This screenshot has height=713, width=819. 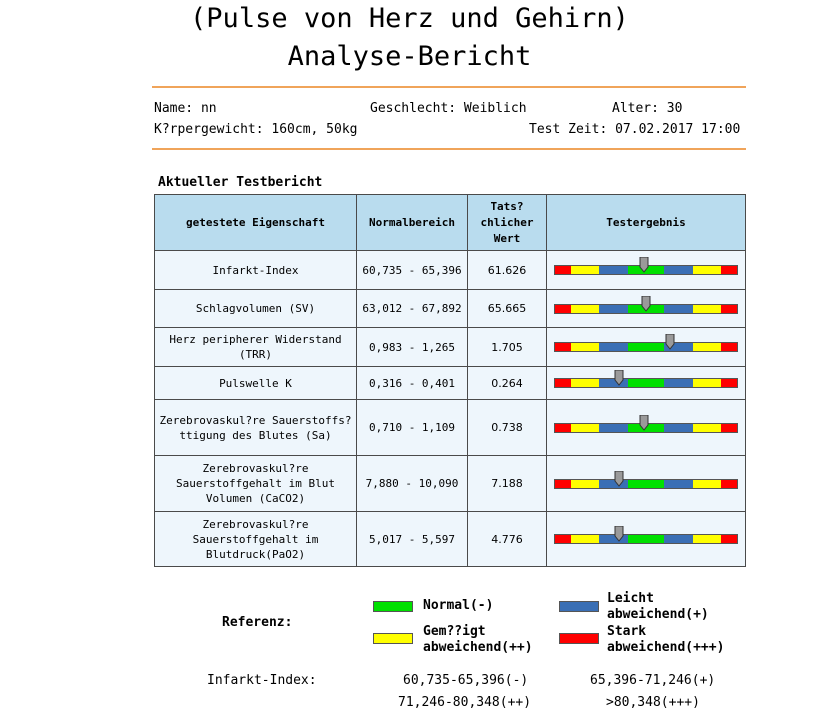 What do you see at coordinates (507, 347) in the screenshot?
I see `actual-value: 1.705` at bounding box center [507, 347].